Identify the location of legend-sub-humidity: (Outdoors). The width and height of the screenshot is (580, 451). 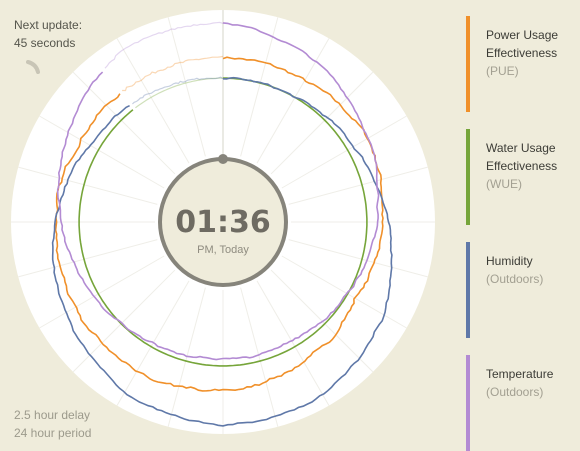
(515, 279).